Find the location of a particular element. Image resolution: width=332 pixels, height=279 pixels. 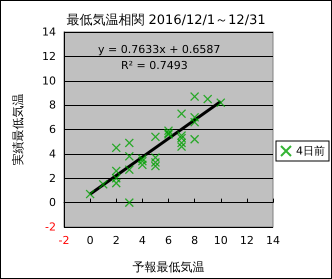

y-tick-label: 12 is located at coordinates (49, 56).